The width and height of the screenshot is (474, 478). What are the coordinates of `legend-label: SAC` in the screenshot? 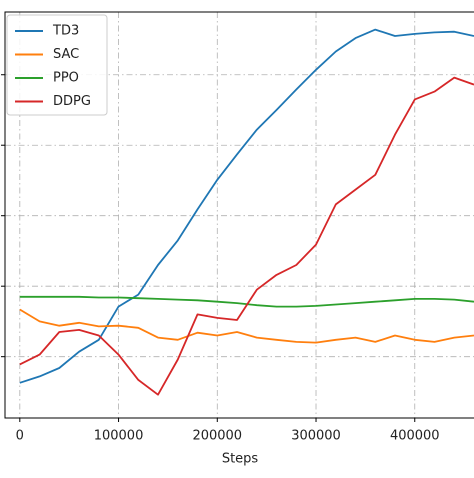 It's located at (66, 54).